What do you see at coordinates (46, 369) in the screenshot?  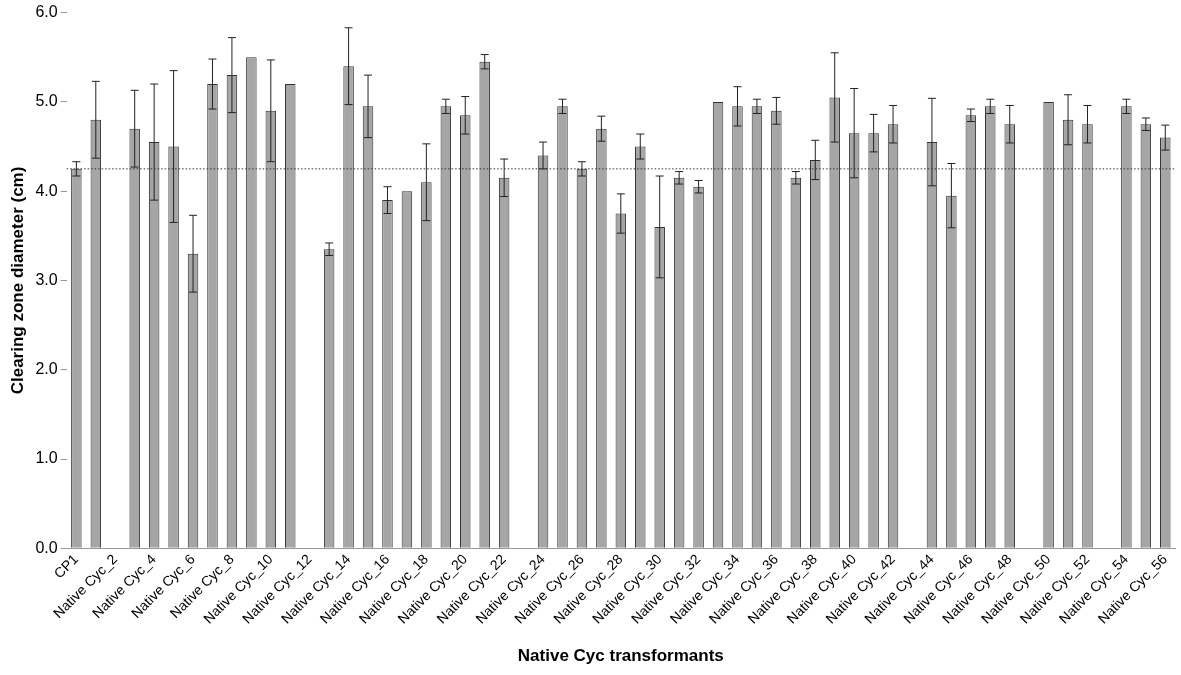 I see `y-tick-label: 2.0` at bounding box center [46, 369].